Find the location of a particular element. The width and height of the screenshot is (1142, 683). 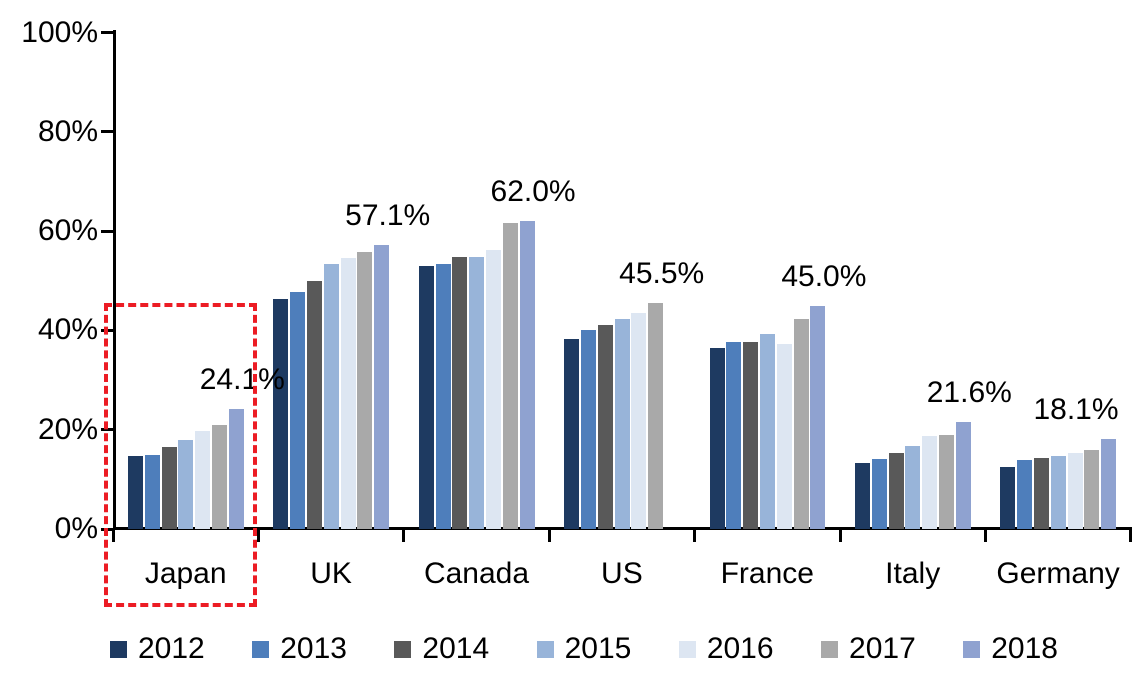

y-tick-label: 20% is located at coordinates (67, 429).